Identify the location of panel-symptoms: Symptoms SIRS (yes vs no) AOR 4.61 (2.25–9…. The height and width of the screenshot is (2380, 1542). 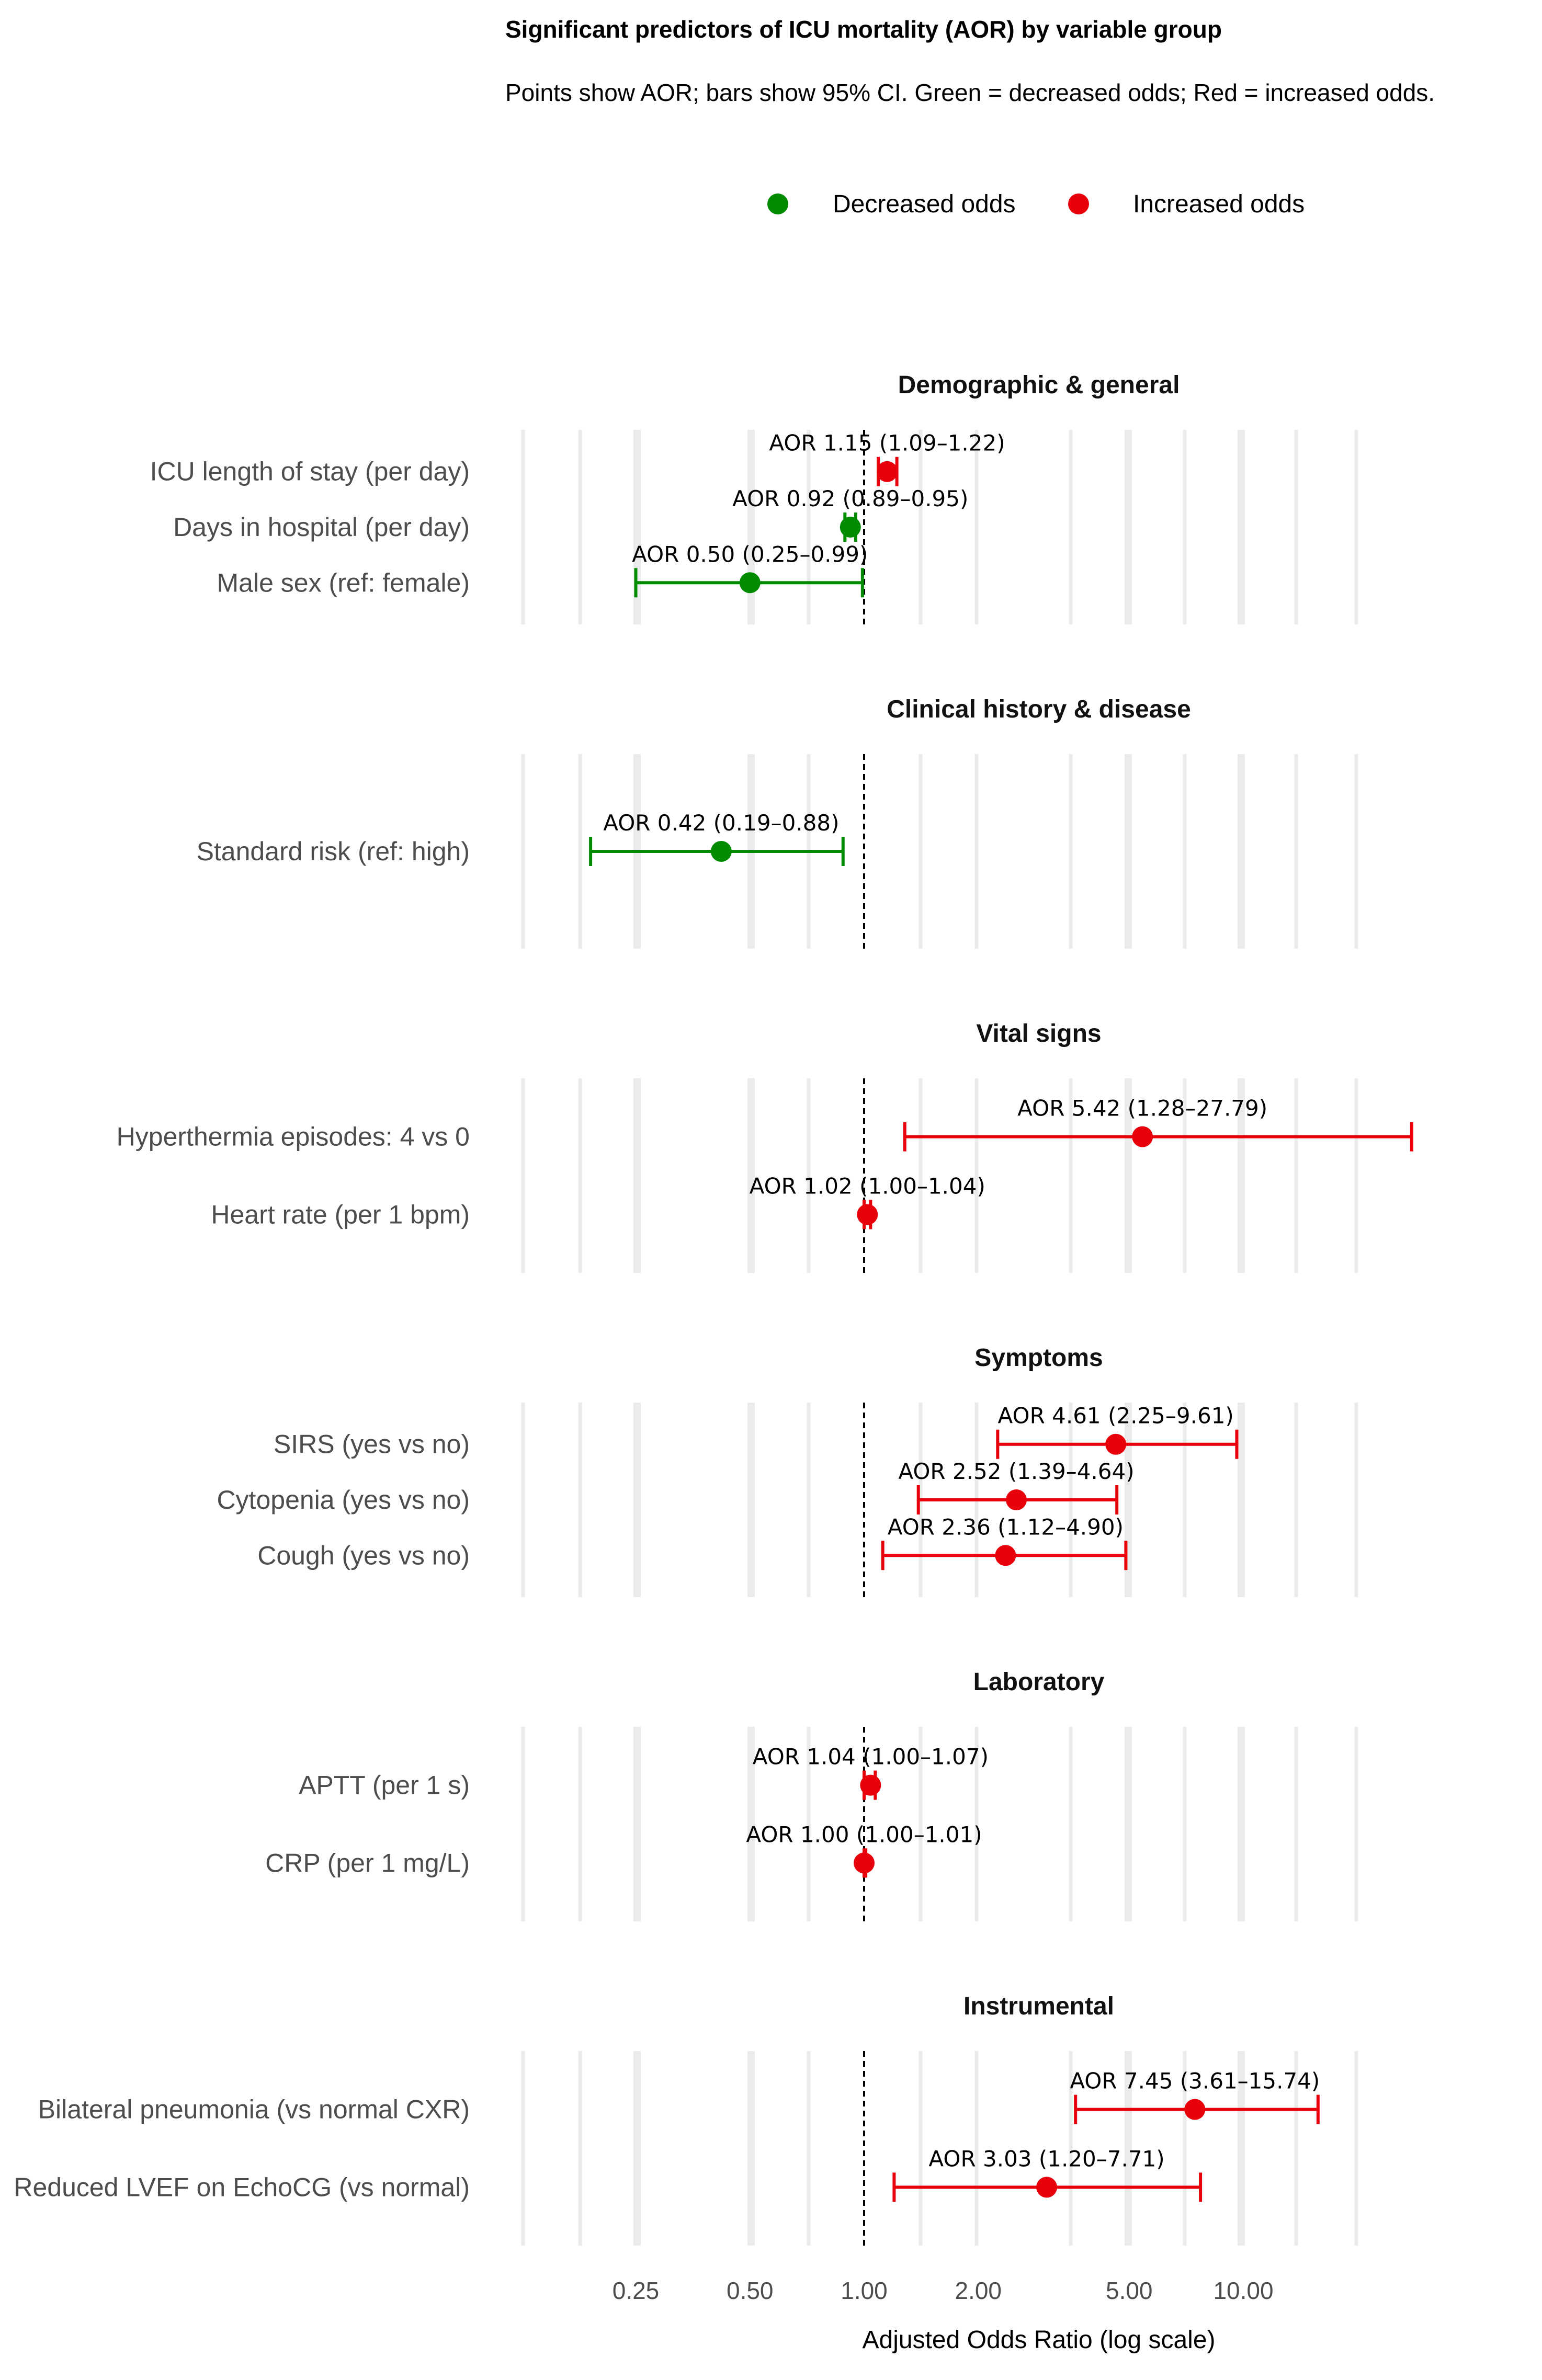
(787, 1470).